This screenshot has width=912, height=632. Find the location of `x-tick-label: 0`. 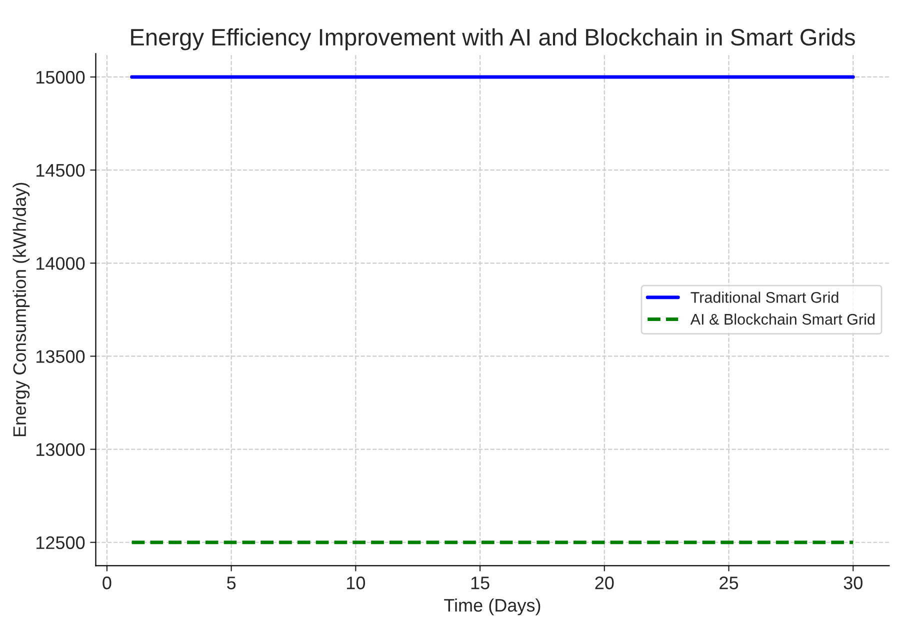

x-tick-label: 0 is located at coordinates (107, 583).